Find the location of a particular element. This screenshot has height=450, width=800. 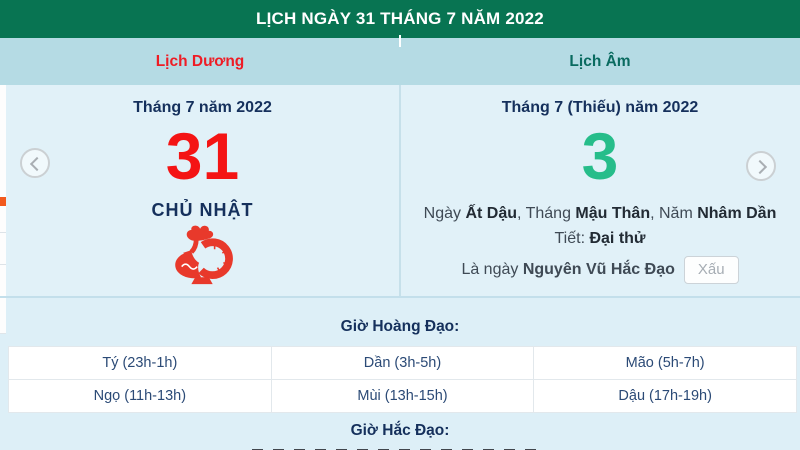

auspicious-hours-title: Giờ Hoàng Đạo: is located at coordinates (400, 326).